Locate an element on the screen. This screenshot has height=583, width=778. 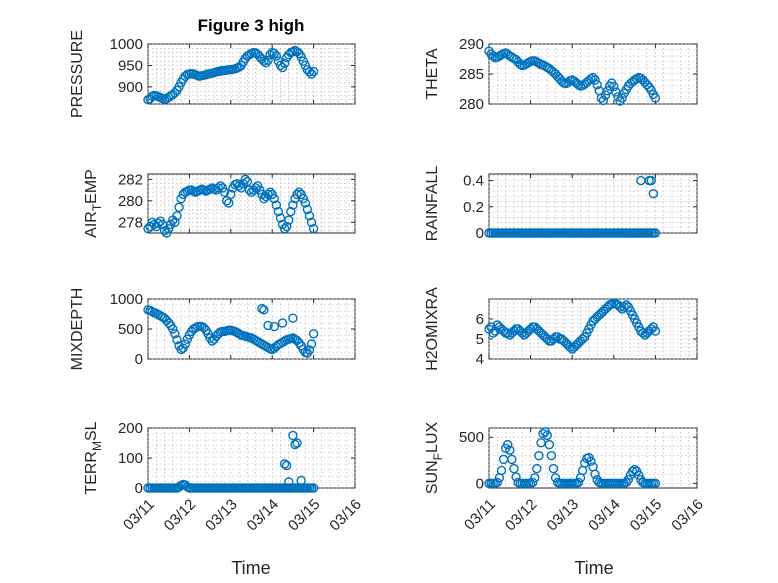
y-tick-label: 100 is located at coordinates (130, 458).